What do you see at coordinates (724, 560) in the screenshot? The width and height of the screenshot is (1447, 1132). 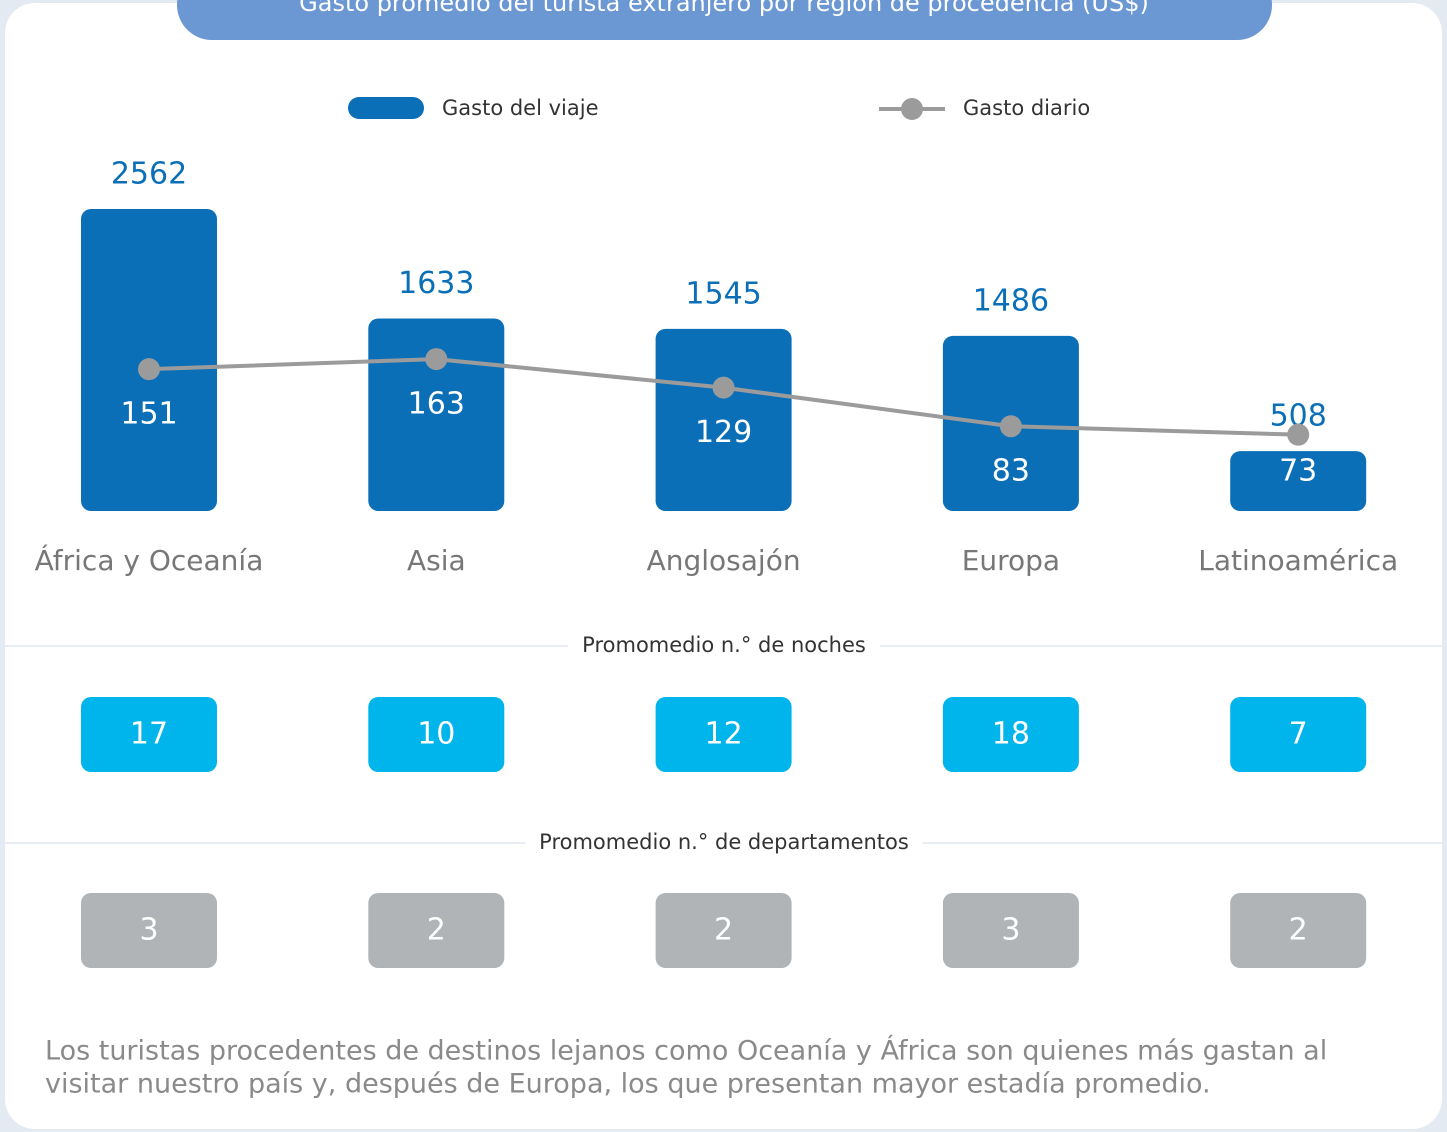 I see `x-tick-label: Anglosajón` at bounding box center [724, 560].